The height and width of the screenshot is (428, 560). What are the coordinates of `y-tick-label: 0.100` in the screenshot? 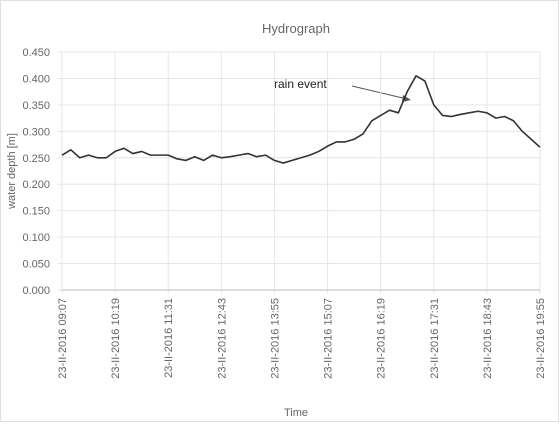 It's located at (36, 238).